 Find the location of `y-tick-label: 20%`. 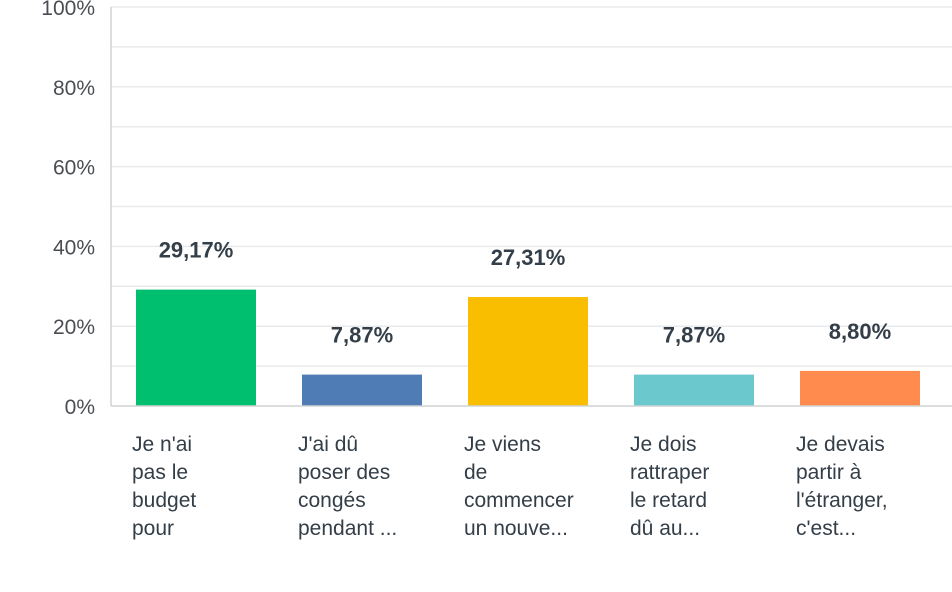

y-tick-label: 20% is located at coordinates (74, 327).